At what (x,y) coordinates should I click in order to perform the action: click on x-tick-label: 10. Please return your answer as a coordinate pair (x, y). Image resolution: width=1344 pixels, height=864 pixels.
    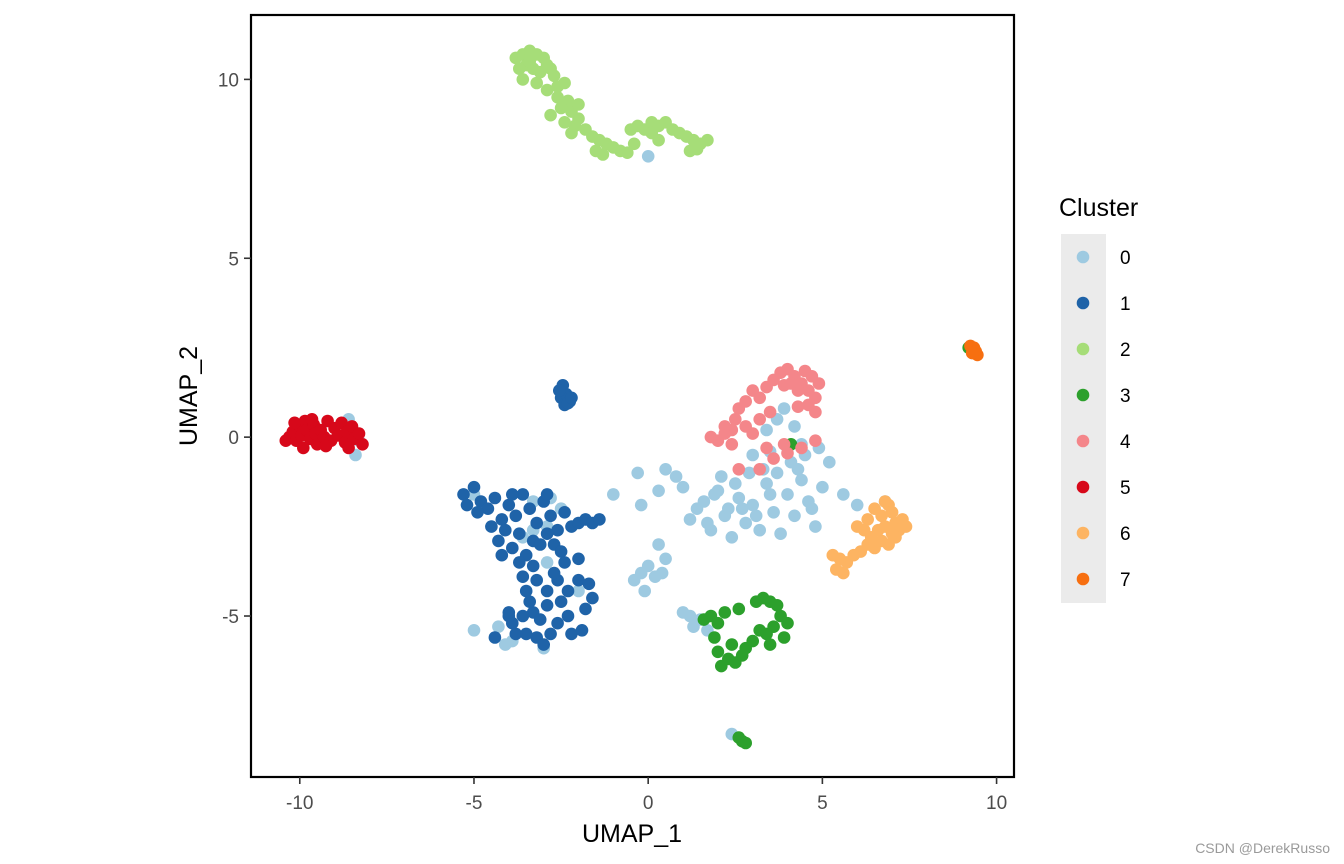
    Looking at the image, I should click on (996, 803).